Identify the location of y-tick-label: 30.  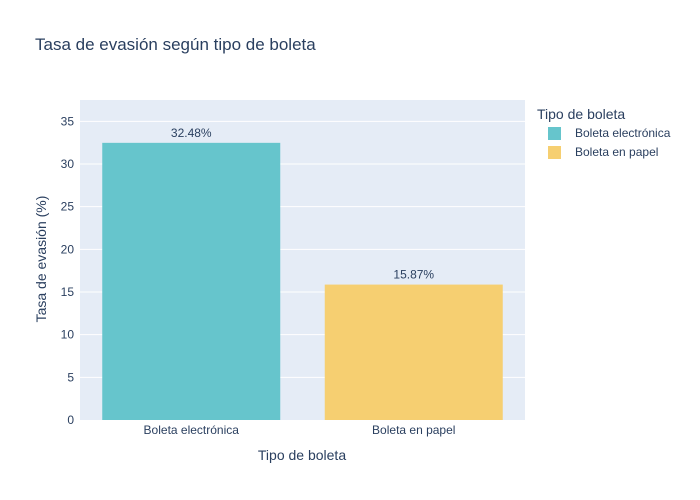
(68, 164).